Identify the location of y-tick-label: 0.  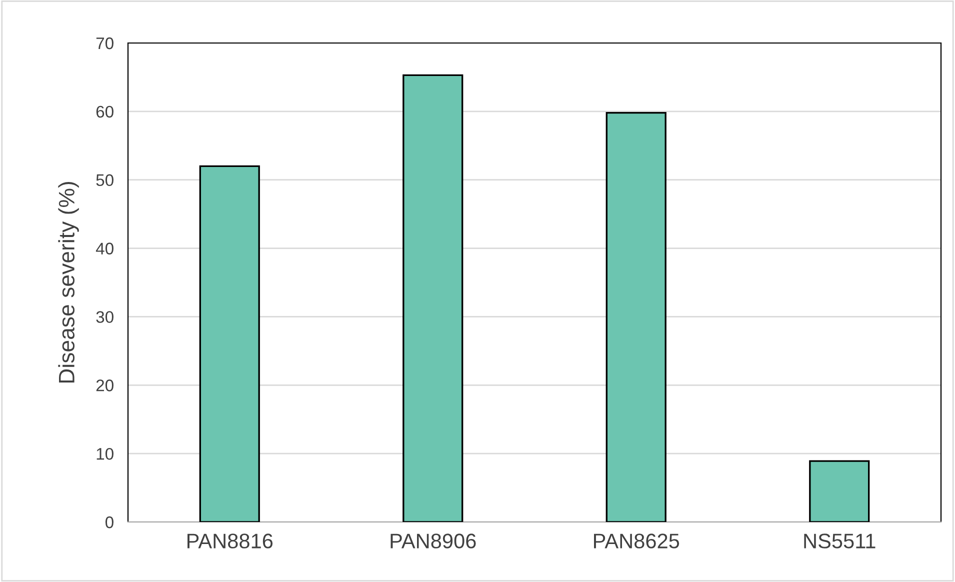
(109, 522).